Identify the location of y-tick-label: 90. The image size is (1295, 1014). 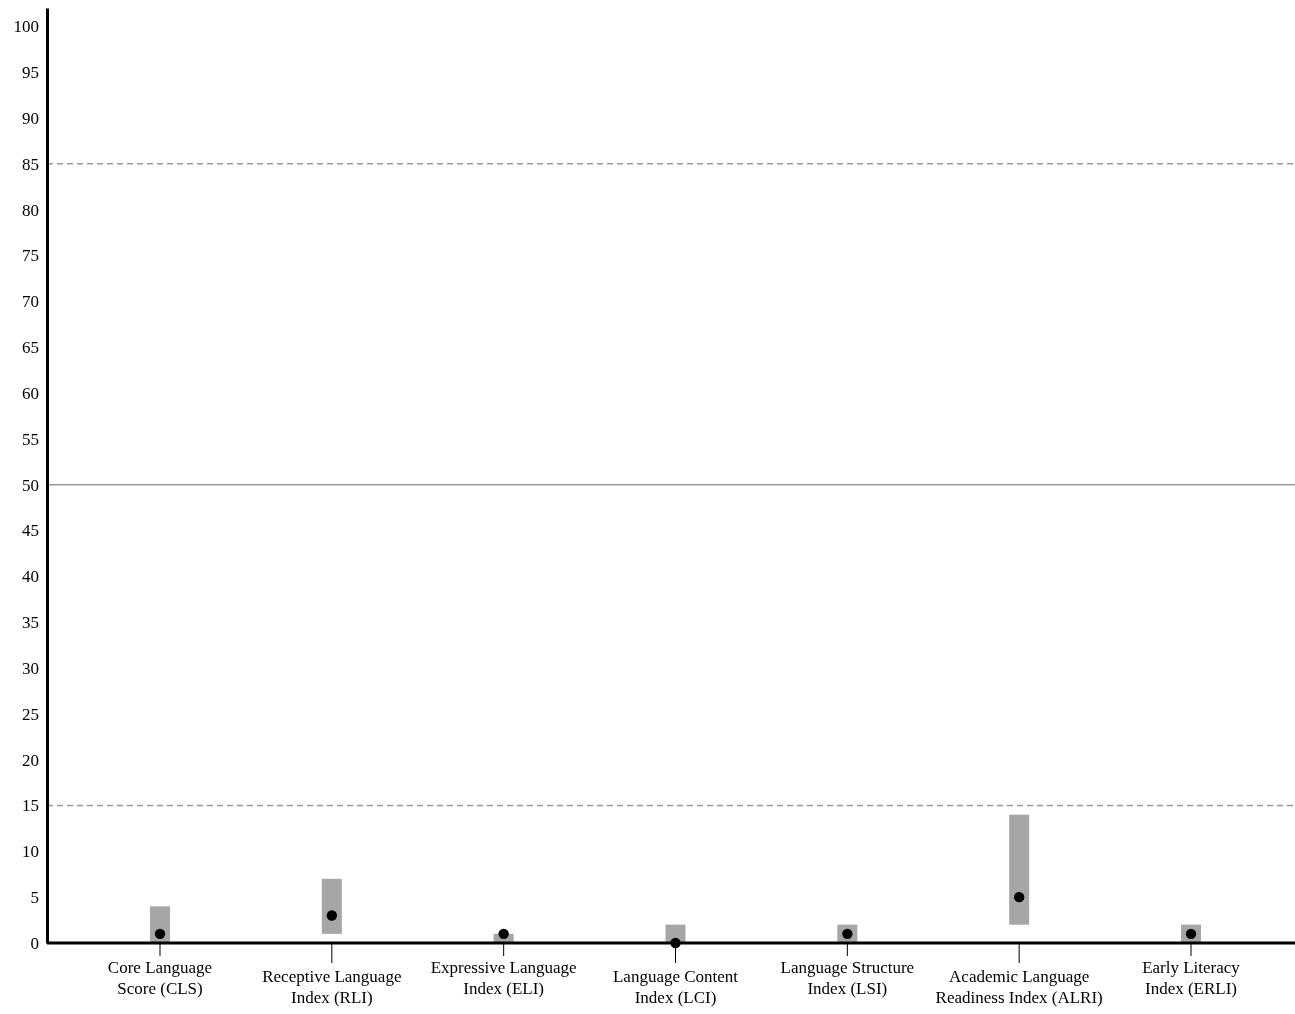
(30, 118).